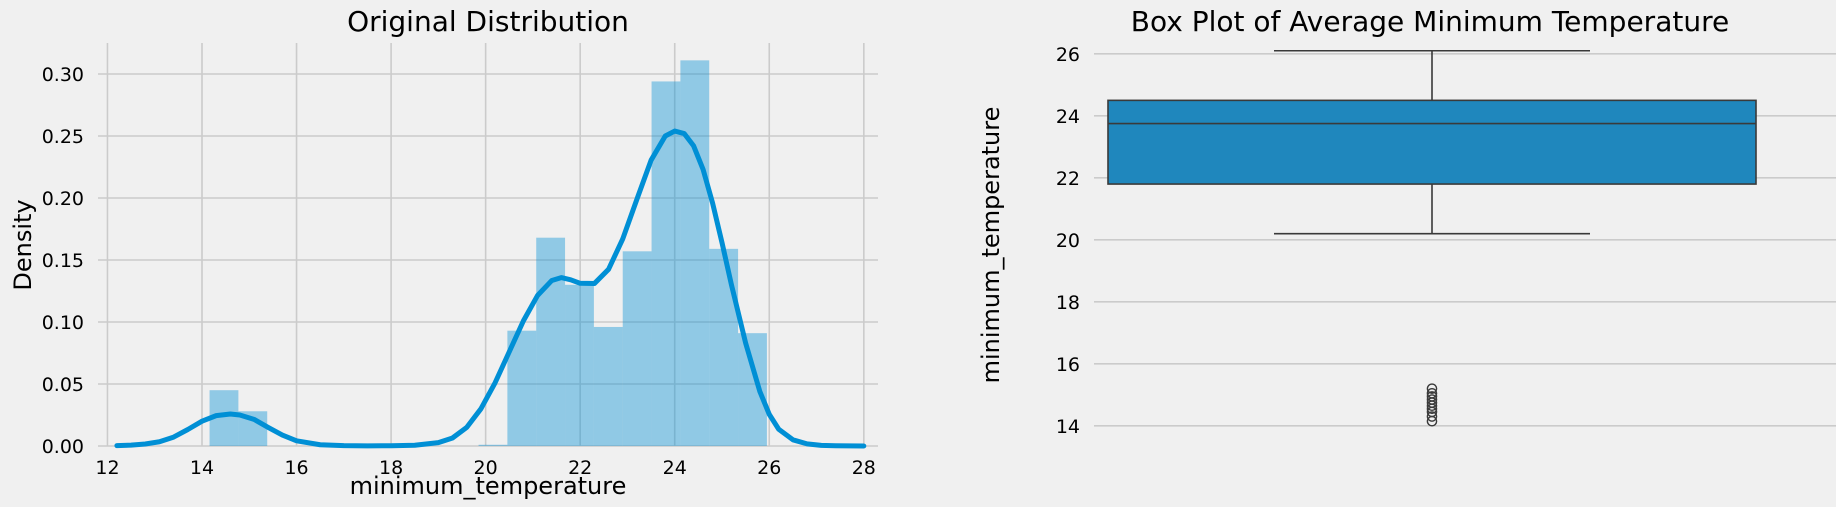  What do you see at coordinates (1068, 55) in the screenshot?
I see `y-tick-label: 26` at bounding box center [1068, 55].